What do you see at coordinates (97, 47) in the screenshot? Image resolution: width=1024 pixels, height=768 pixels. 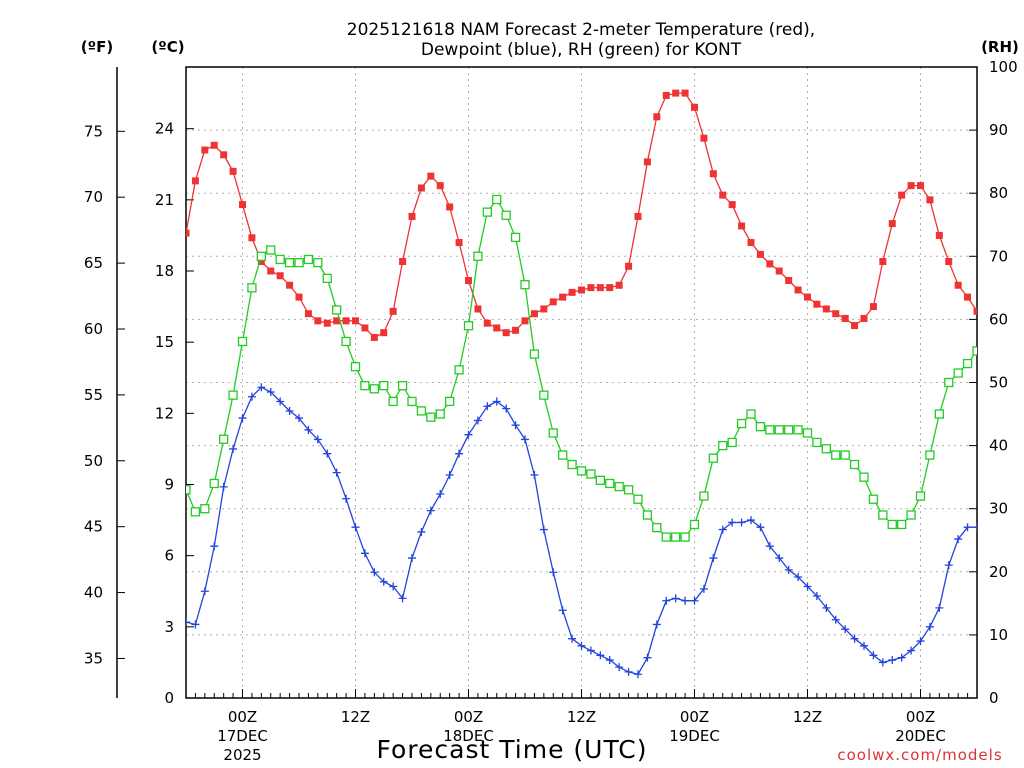 I see `fahrenheit-unit-label: (ºF)` at bounding box center [97, 47].